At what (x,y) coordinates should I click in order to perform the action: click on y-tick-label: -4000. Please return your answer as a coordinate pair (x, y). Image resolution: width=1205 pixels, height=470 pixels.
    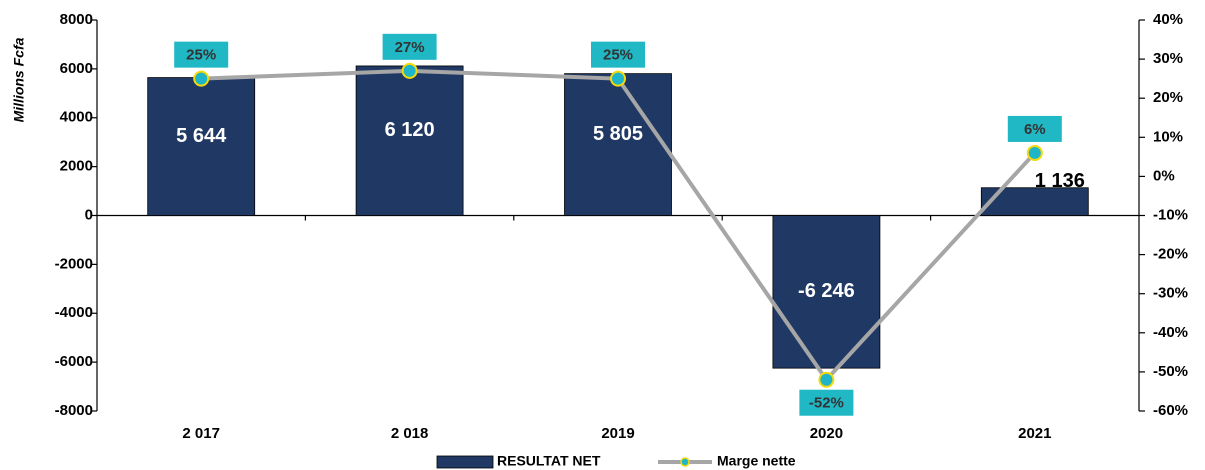
    Looking at the image, I should click on (74, 312).